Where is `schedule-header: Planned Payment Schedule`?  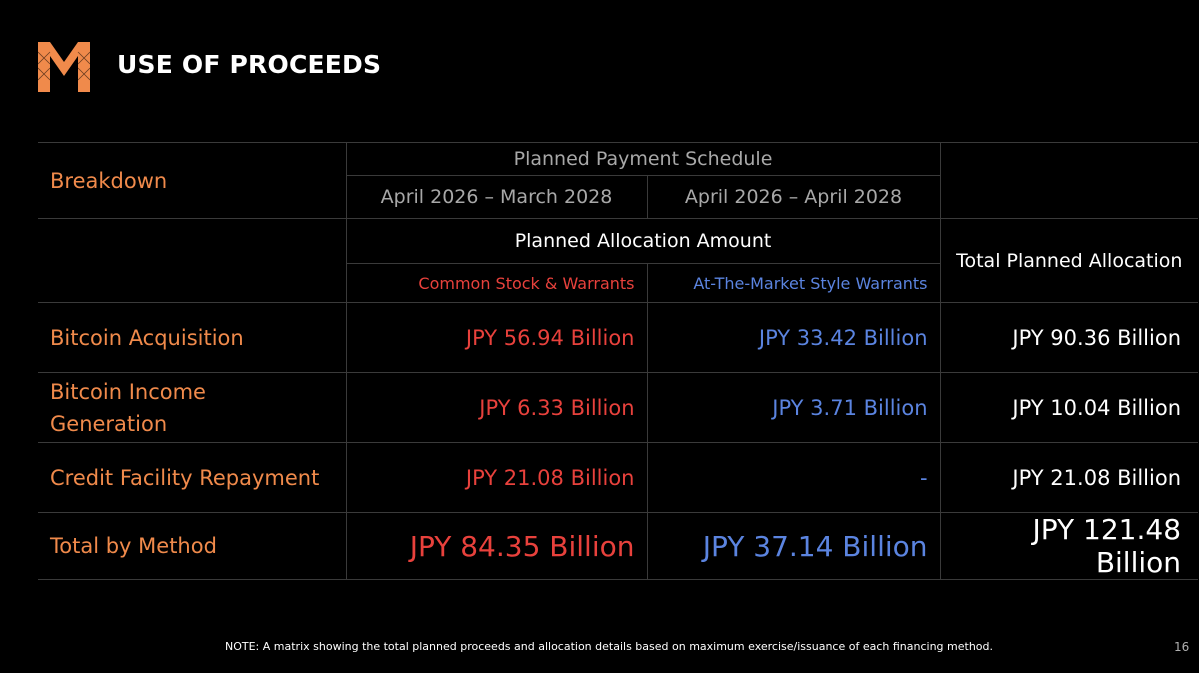
schedule-header: Planned Payment Schedule is located at coordinates (643, 159).